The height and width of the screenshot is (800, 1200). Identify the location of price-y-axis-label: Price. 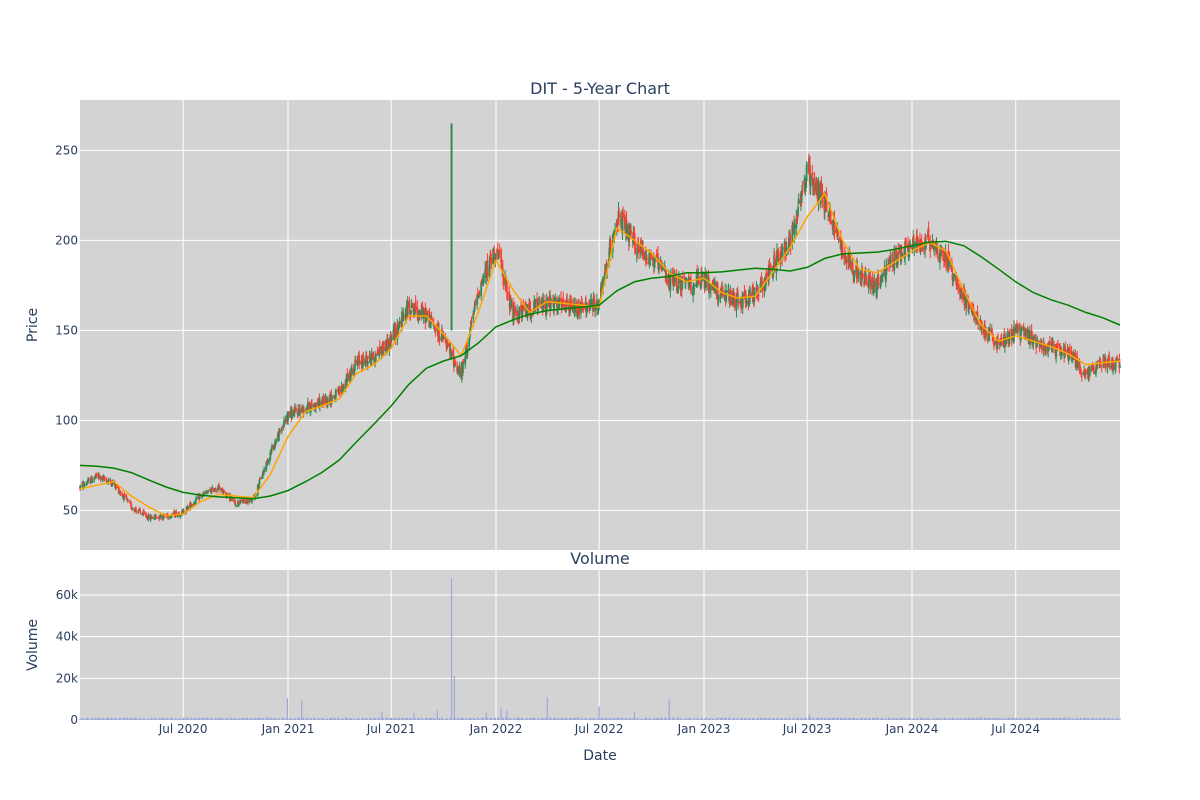
(33, 325).